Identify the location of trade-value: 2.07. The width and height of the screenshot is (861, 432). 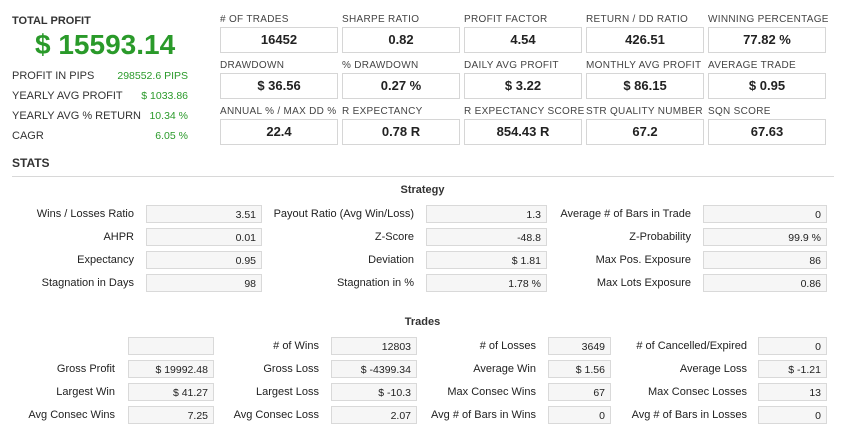
(374, 415).